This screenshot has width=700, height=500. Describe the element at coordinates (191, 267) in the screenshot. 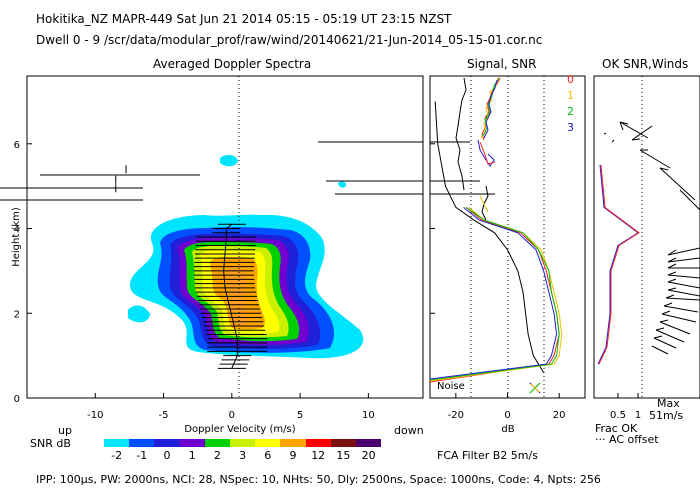

I see `mean-velocity-profile` at that location.